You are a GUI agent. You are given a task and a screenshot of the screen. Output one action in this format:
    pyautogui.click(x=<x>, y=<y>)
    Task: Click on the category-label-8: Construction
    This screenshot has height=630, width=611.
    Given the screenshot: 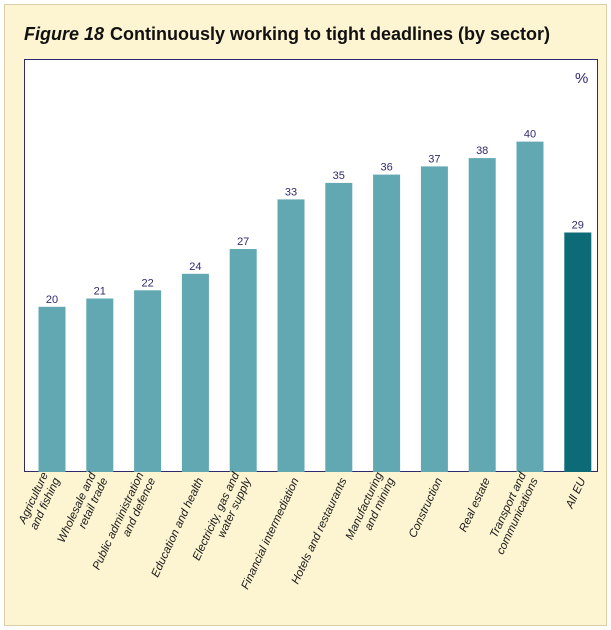 What is the action you would take?
    pyautogui.click(x=426, y=508)
    